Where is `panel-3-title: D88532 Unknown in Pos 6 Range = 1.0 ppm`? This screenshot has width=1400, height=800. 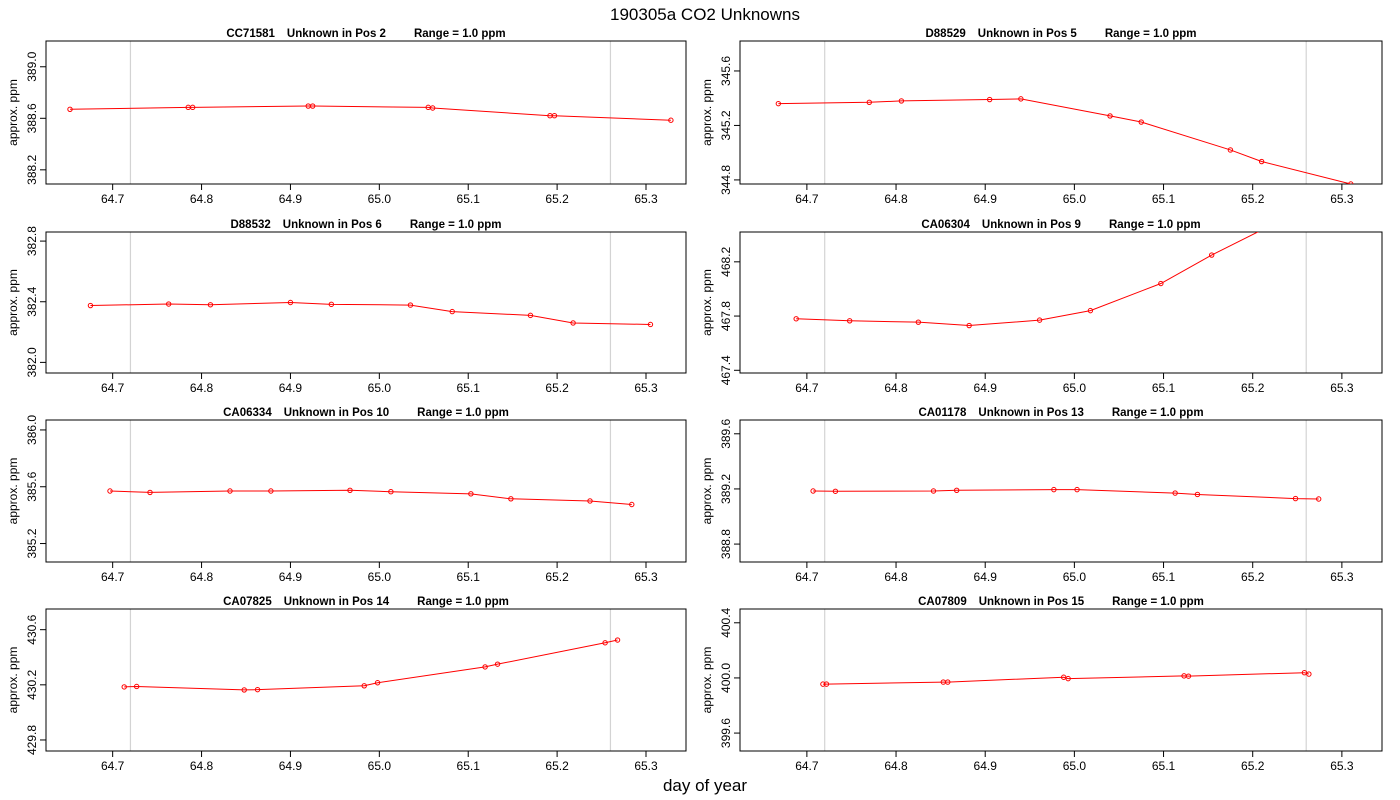 panel-3-title: D88532 Unknown in Pos 6 Range = 1.0 ppm is located at coordinates (365, 225).